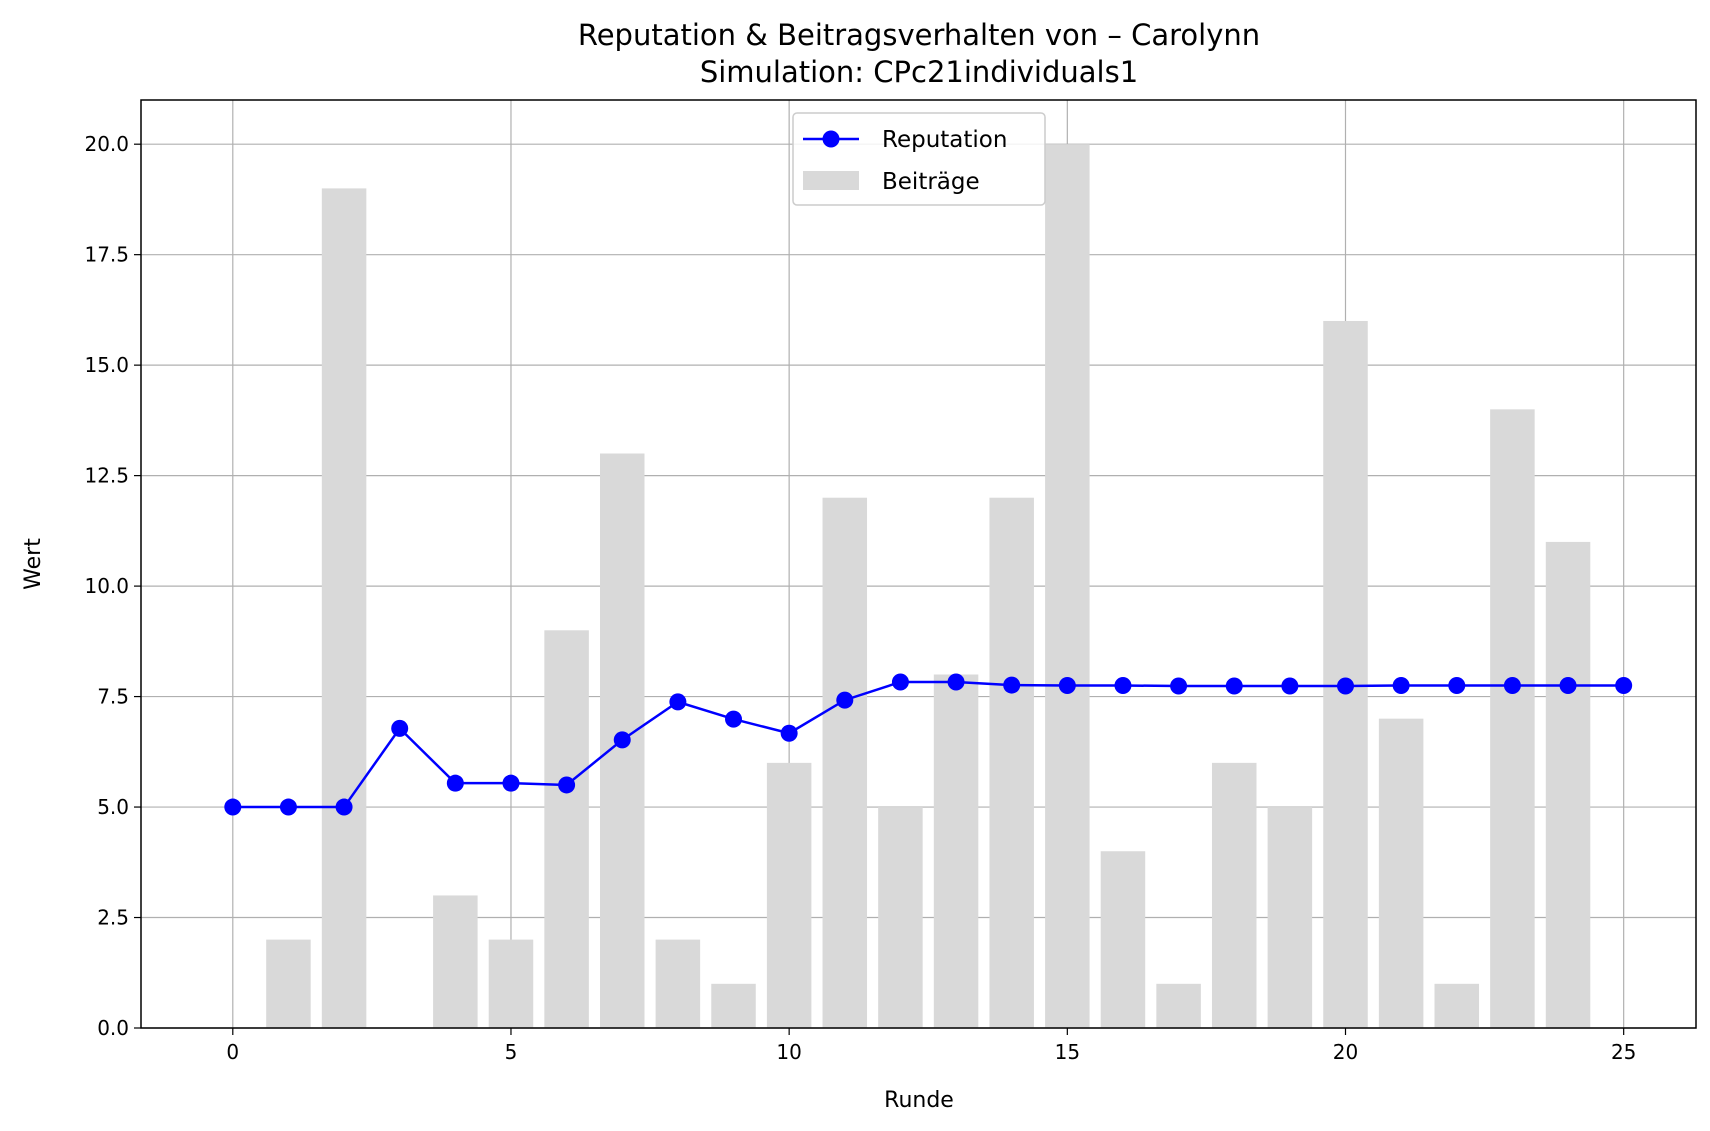  I want to click on y-tick-label: 20.0, so click(106, 144).